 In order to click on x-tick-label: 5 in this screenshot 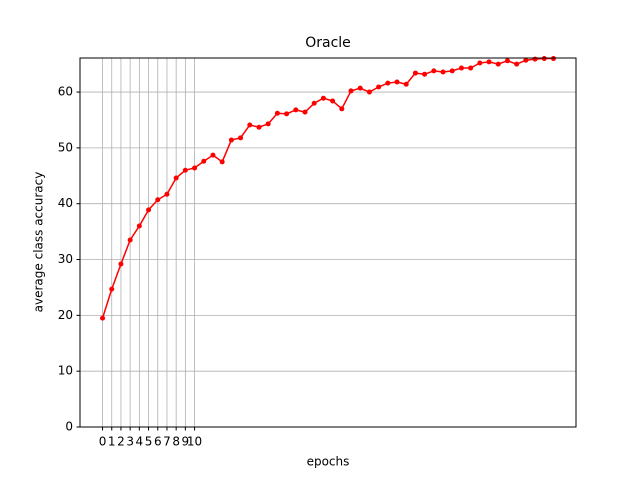, I will do `click(149, 442)`.